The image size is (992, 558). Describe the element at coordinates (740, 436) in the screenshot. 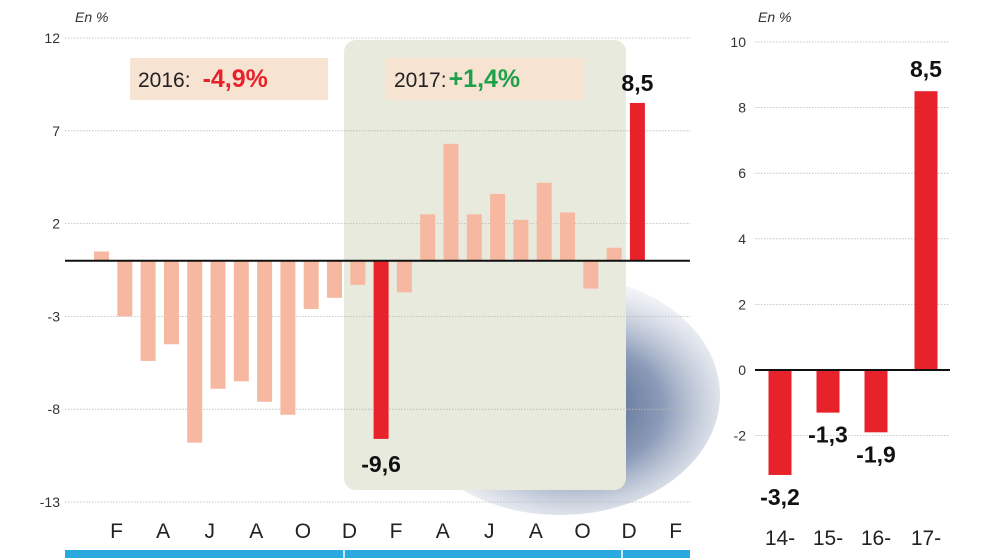

I see `y-tick-label: -2` at that location.